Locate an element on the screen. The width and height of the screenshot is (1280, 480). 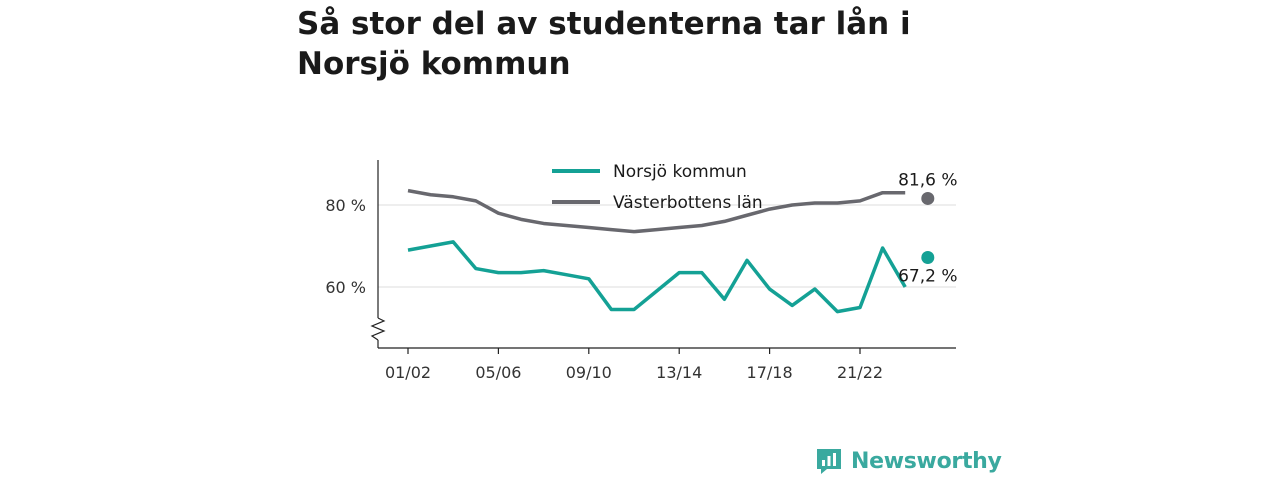
series-end-label: 67,2 % is located at coordinates (927, 276).